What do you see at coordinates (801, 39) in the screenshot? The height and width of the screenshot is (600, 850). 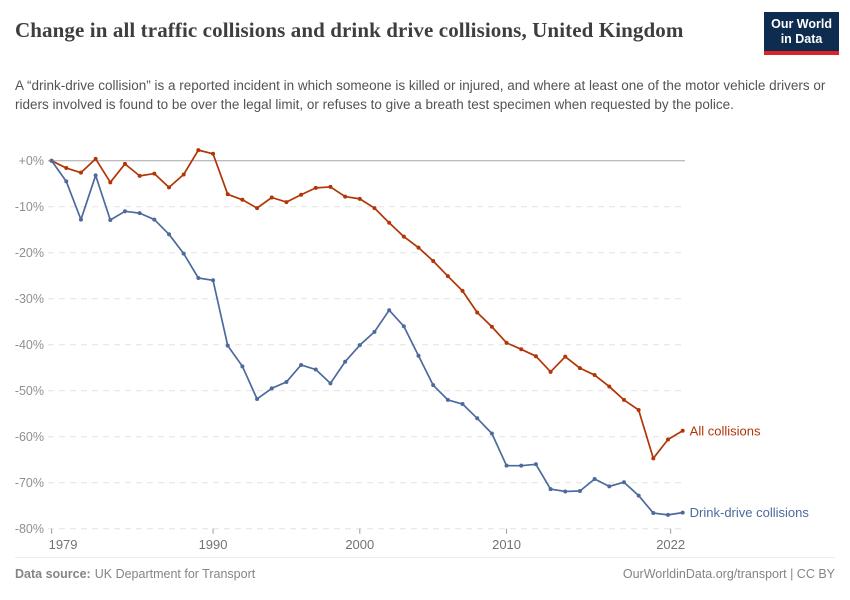 I see `owid-logo-line2: in Data` at bounding box center [801, 39].